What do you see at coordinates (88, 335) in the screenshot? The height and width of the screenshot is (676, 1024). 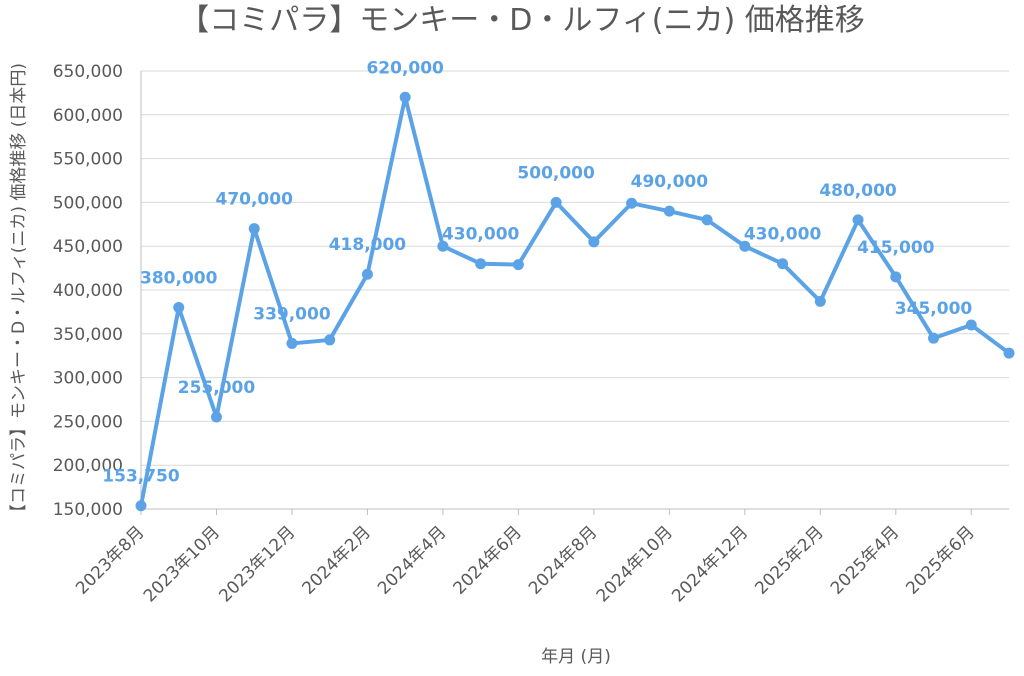 I see `y-tick-label: 350,000` at bounding box center [88, 335].